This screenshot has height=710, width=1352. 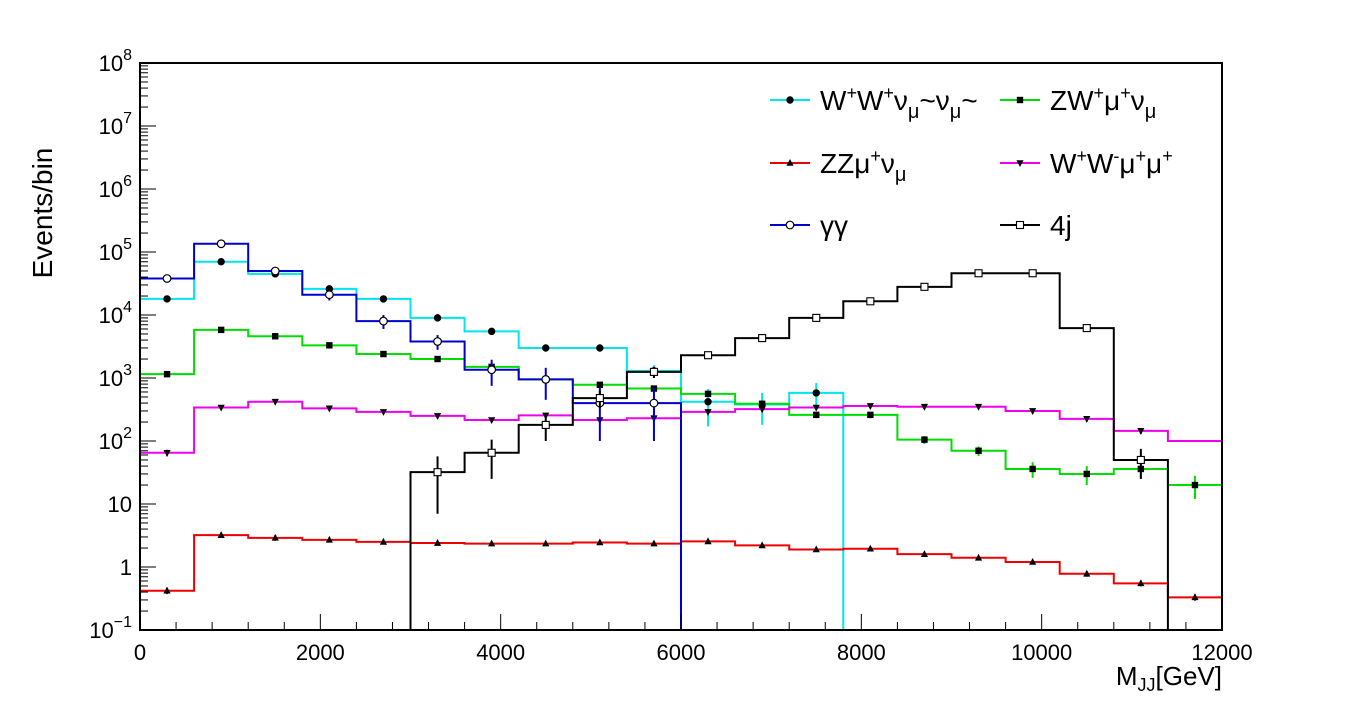 What do you see at coordinates (969, 100) in the screenshot?
I see `legend-label-part: ~` at bounding box center [969, 100].